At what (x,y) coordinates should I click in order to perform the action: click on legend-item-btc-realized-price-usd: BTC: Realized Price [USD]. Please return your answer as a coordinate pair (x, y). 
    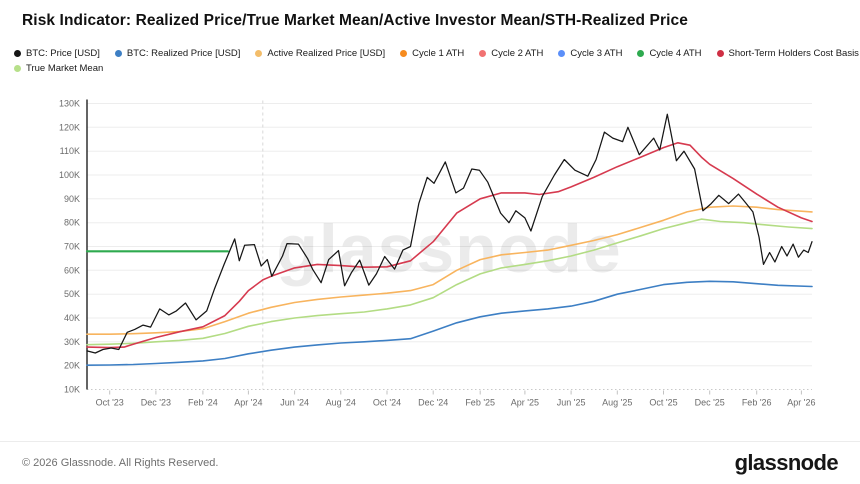
    Looking at the image, I should click on (177, 53).